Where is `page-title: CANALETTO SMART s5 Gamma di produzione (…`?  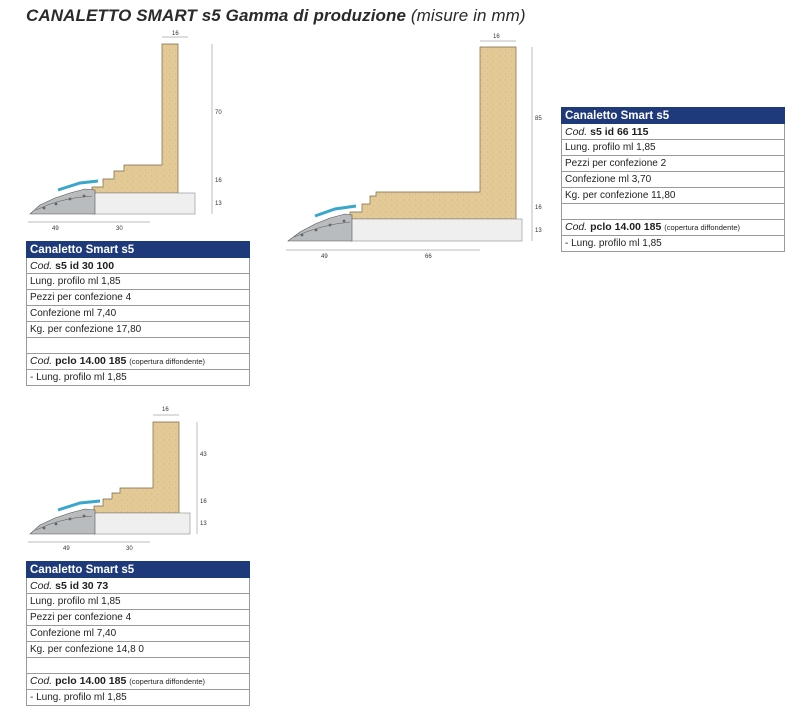
page-title: CANALETTO SMART s5 Gamma di produzione (… is located at coordinates (276, 16).